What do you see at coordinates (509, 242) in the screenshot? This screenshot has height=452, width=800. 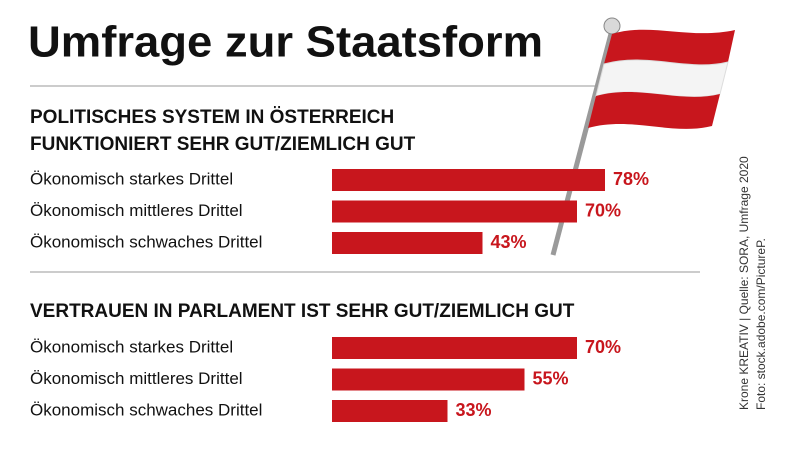 I see `value-label: 43%` at bounding box center [509, 242].